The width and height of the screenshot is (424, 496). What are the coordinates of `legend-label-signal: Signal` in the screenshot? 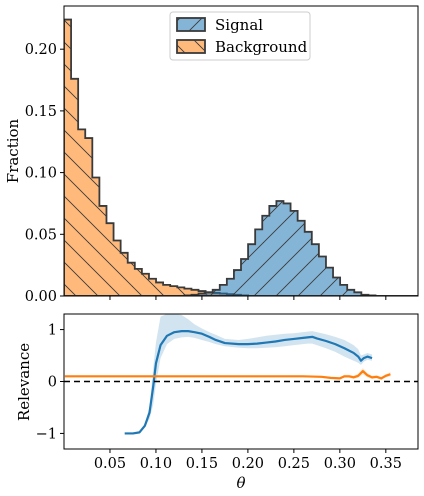 It's located at (239, 25).